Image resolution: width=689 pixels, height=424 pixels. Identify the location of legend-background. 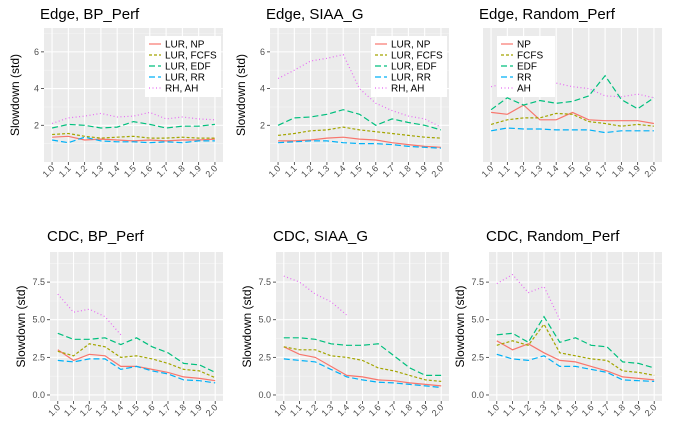
(183, 66).